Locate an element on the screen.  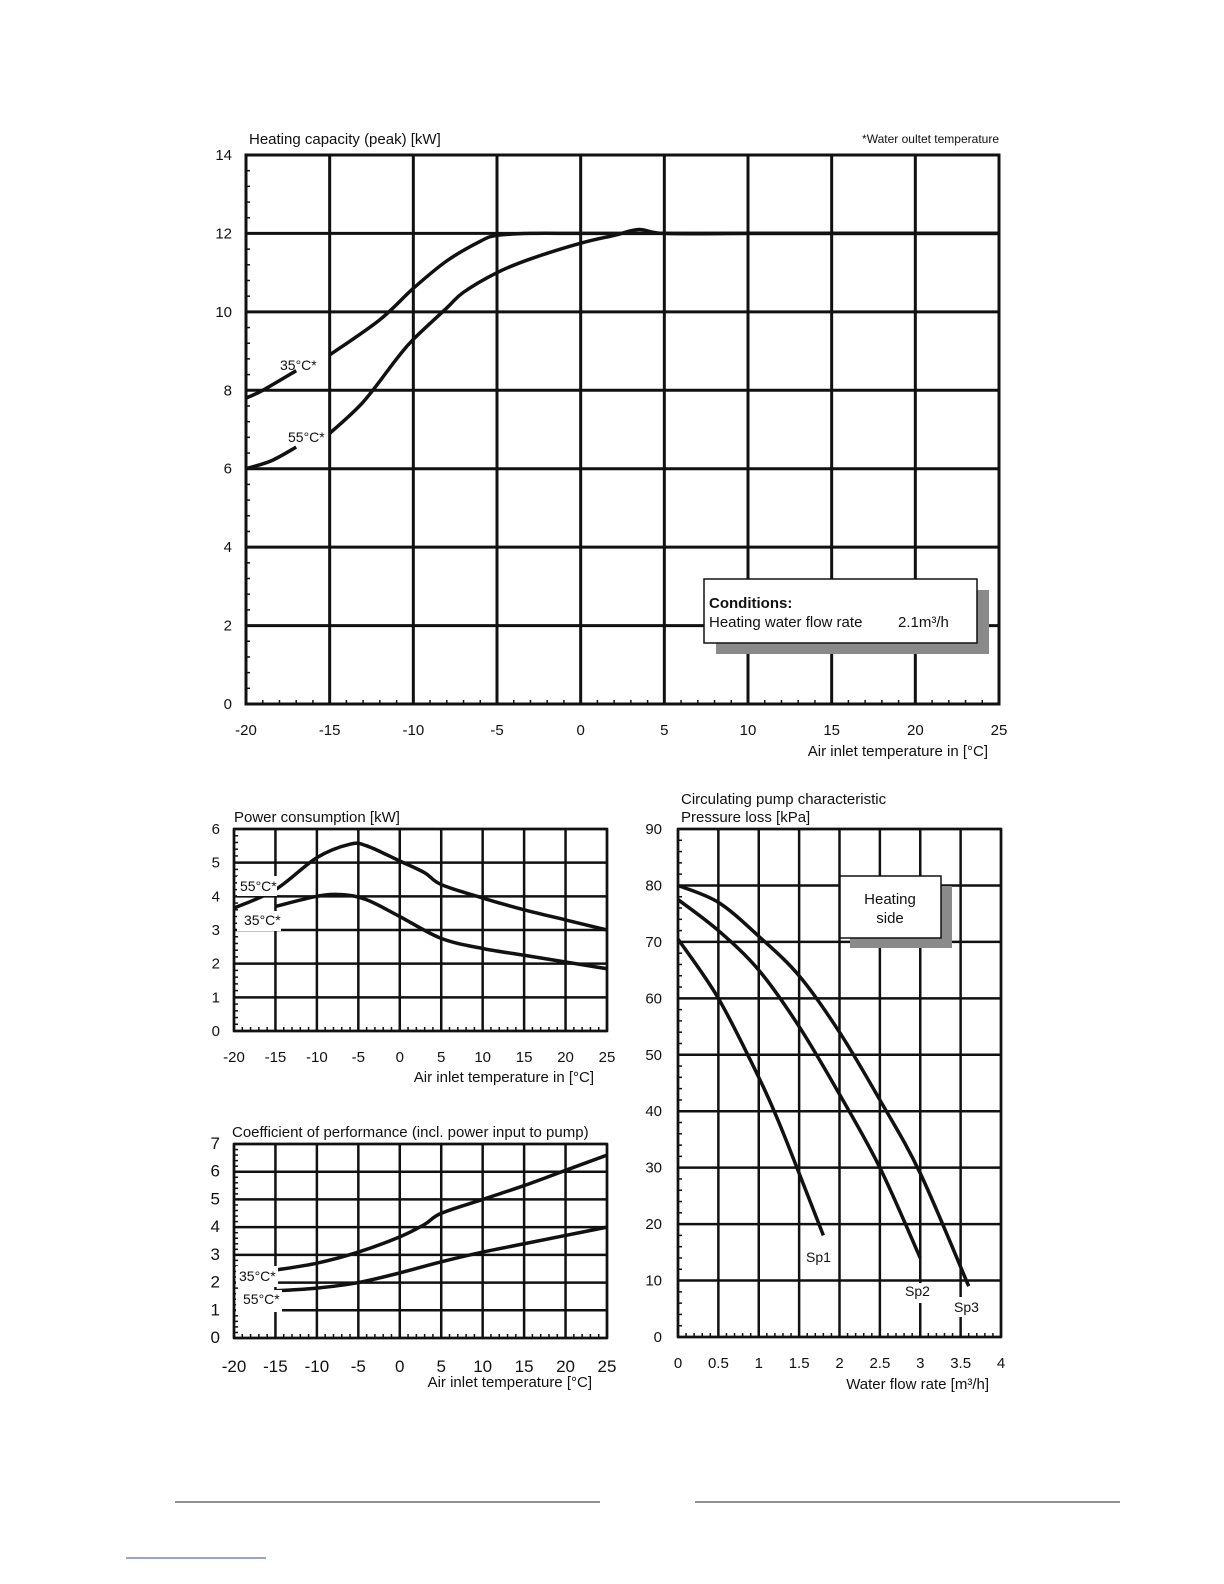
heating-capacity-series-55c is located at coordinates (663, 331).